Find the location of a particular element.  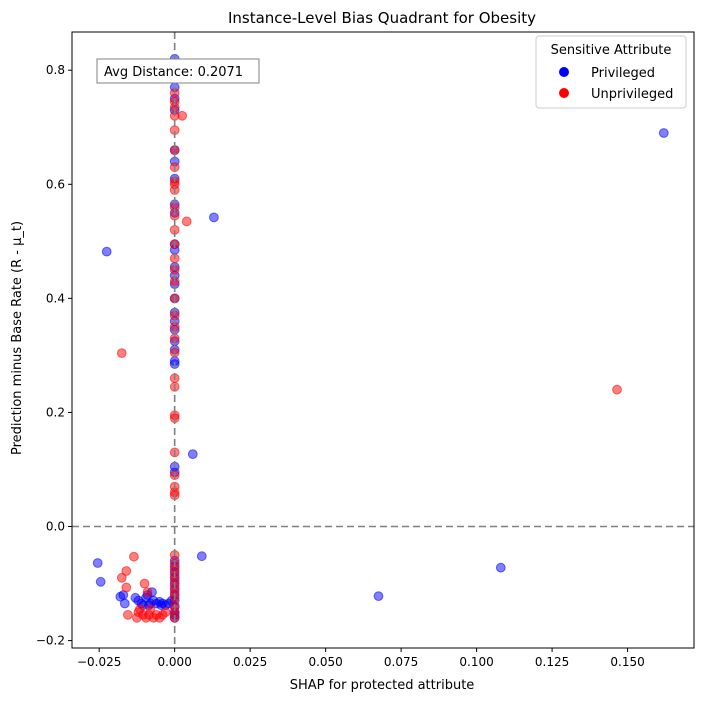

y-tick-label: 0.0 is located at coordinates (55, 527).